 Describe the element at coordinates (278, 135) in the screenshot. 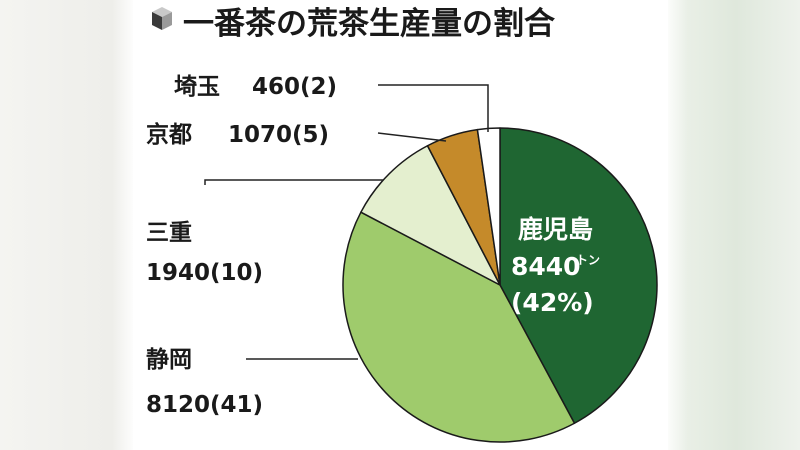

I see `label-kyoto-value: 1070(5)` at that location.